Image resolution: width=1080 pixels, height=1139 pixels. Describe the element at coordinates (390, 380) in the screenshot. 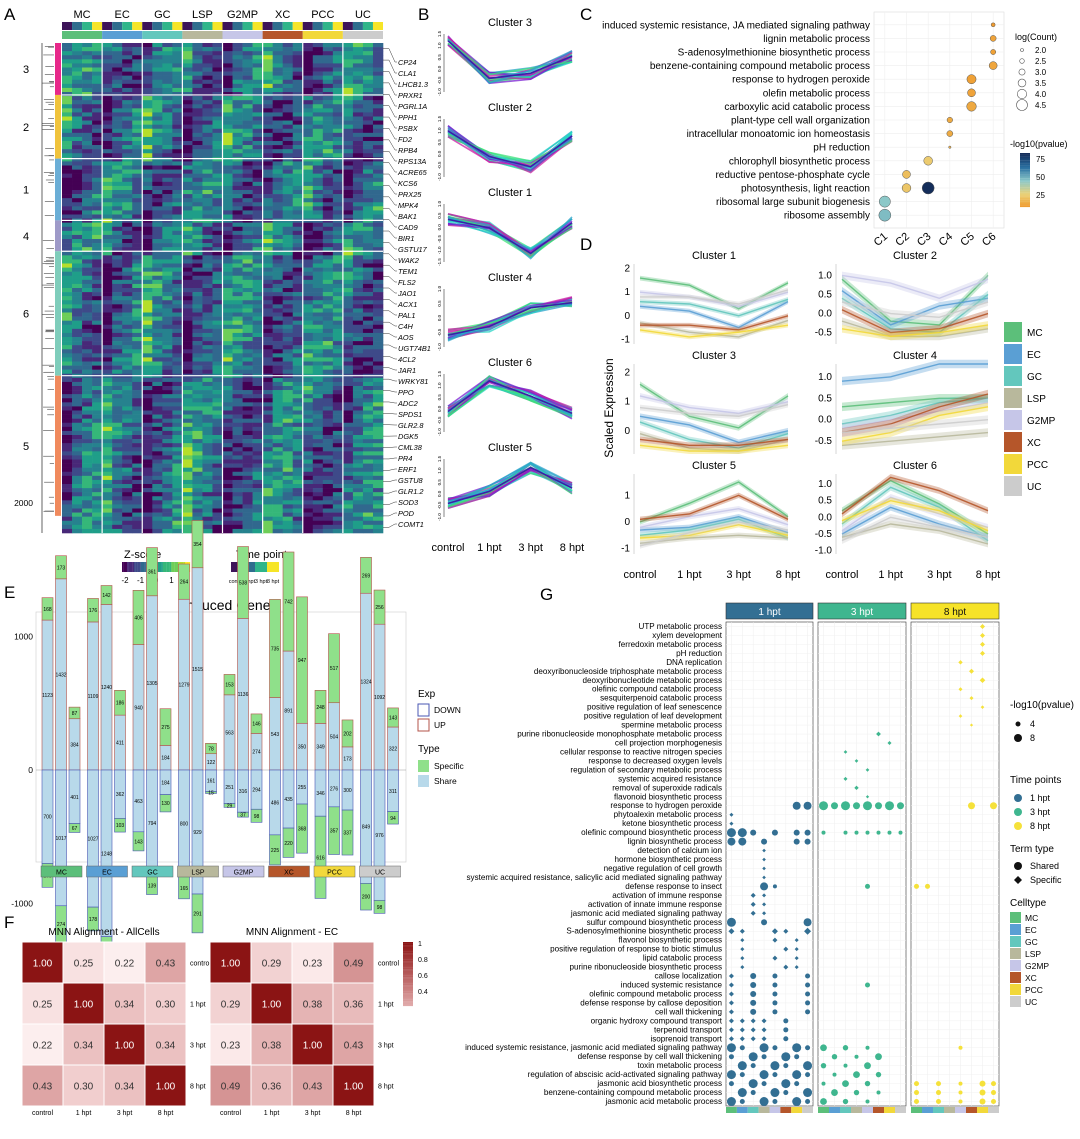

I see `gene-leader` at that location.